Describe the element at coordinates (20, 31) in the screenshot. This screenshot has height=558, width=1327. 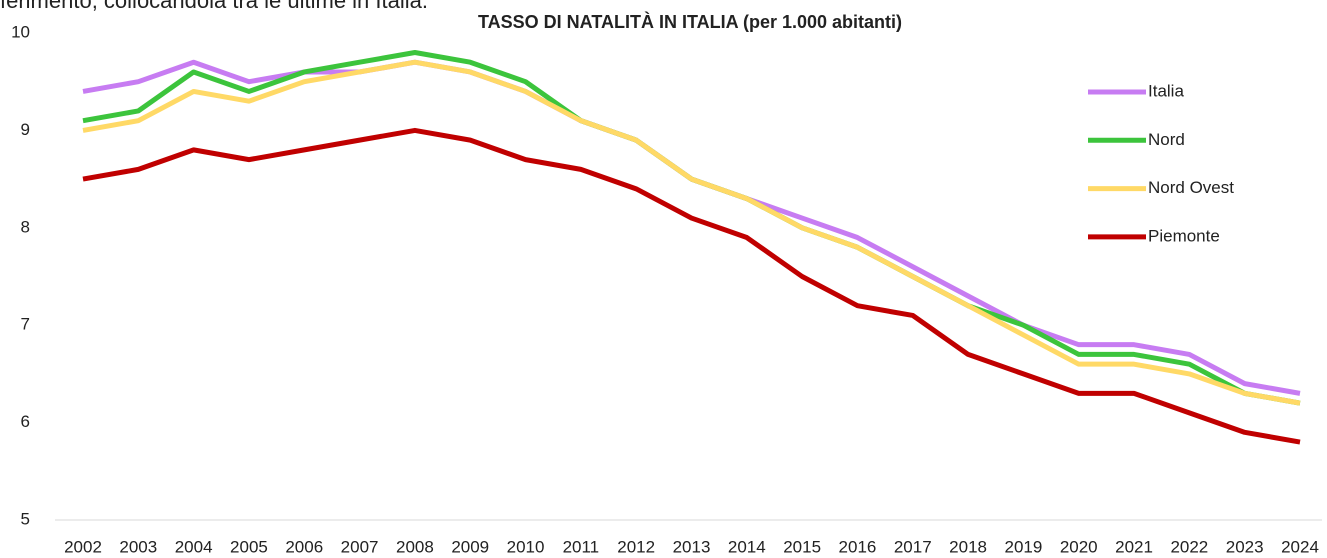
I see `y-tick-label: 10` at that location.